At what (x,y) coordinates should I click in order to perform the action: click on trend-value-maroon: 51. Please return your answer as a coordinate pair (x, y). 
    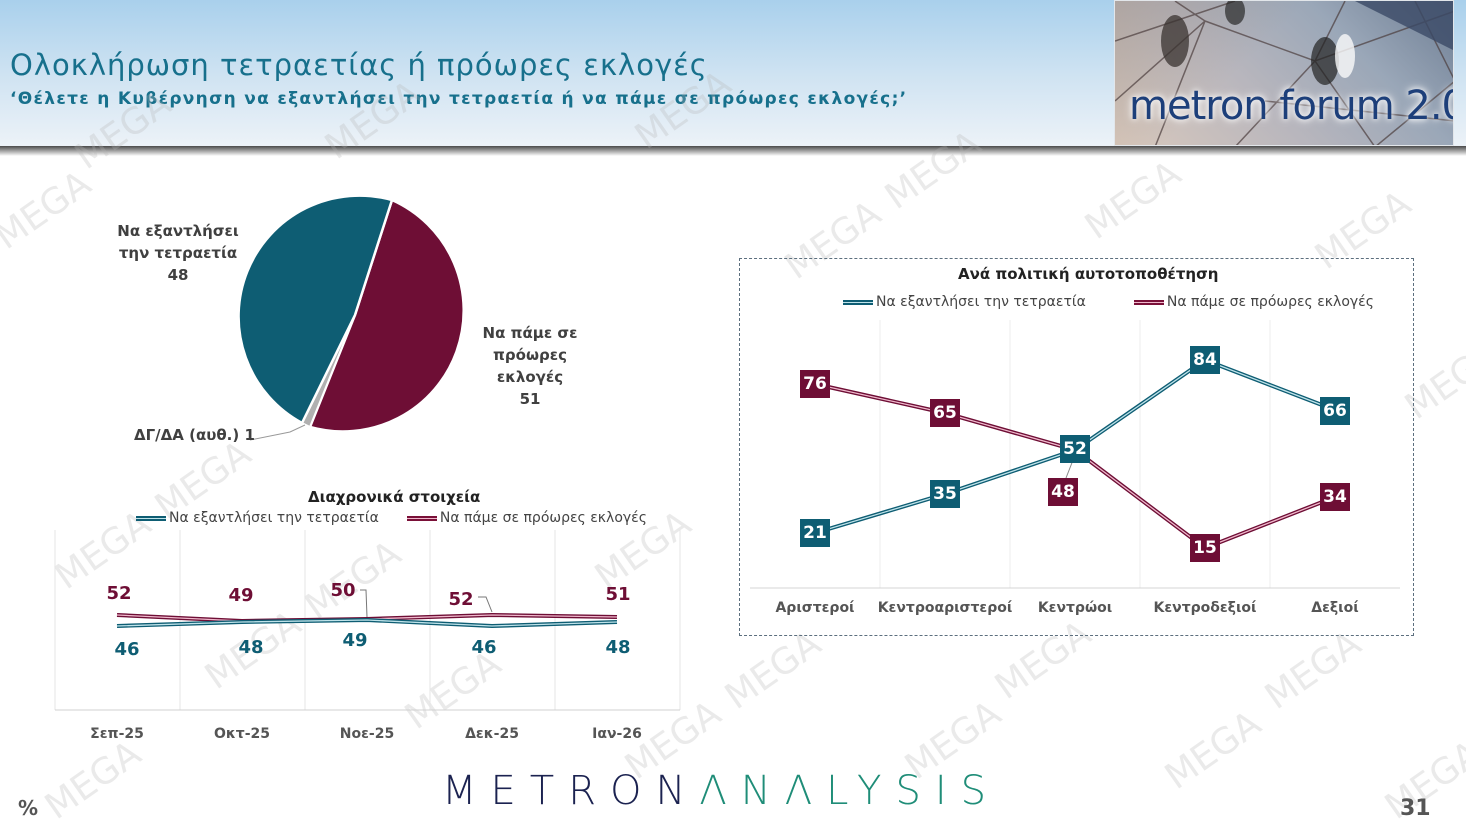
    Looking at the image, I should click on (618, 594).